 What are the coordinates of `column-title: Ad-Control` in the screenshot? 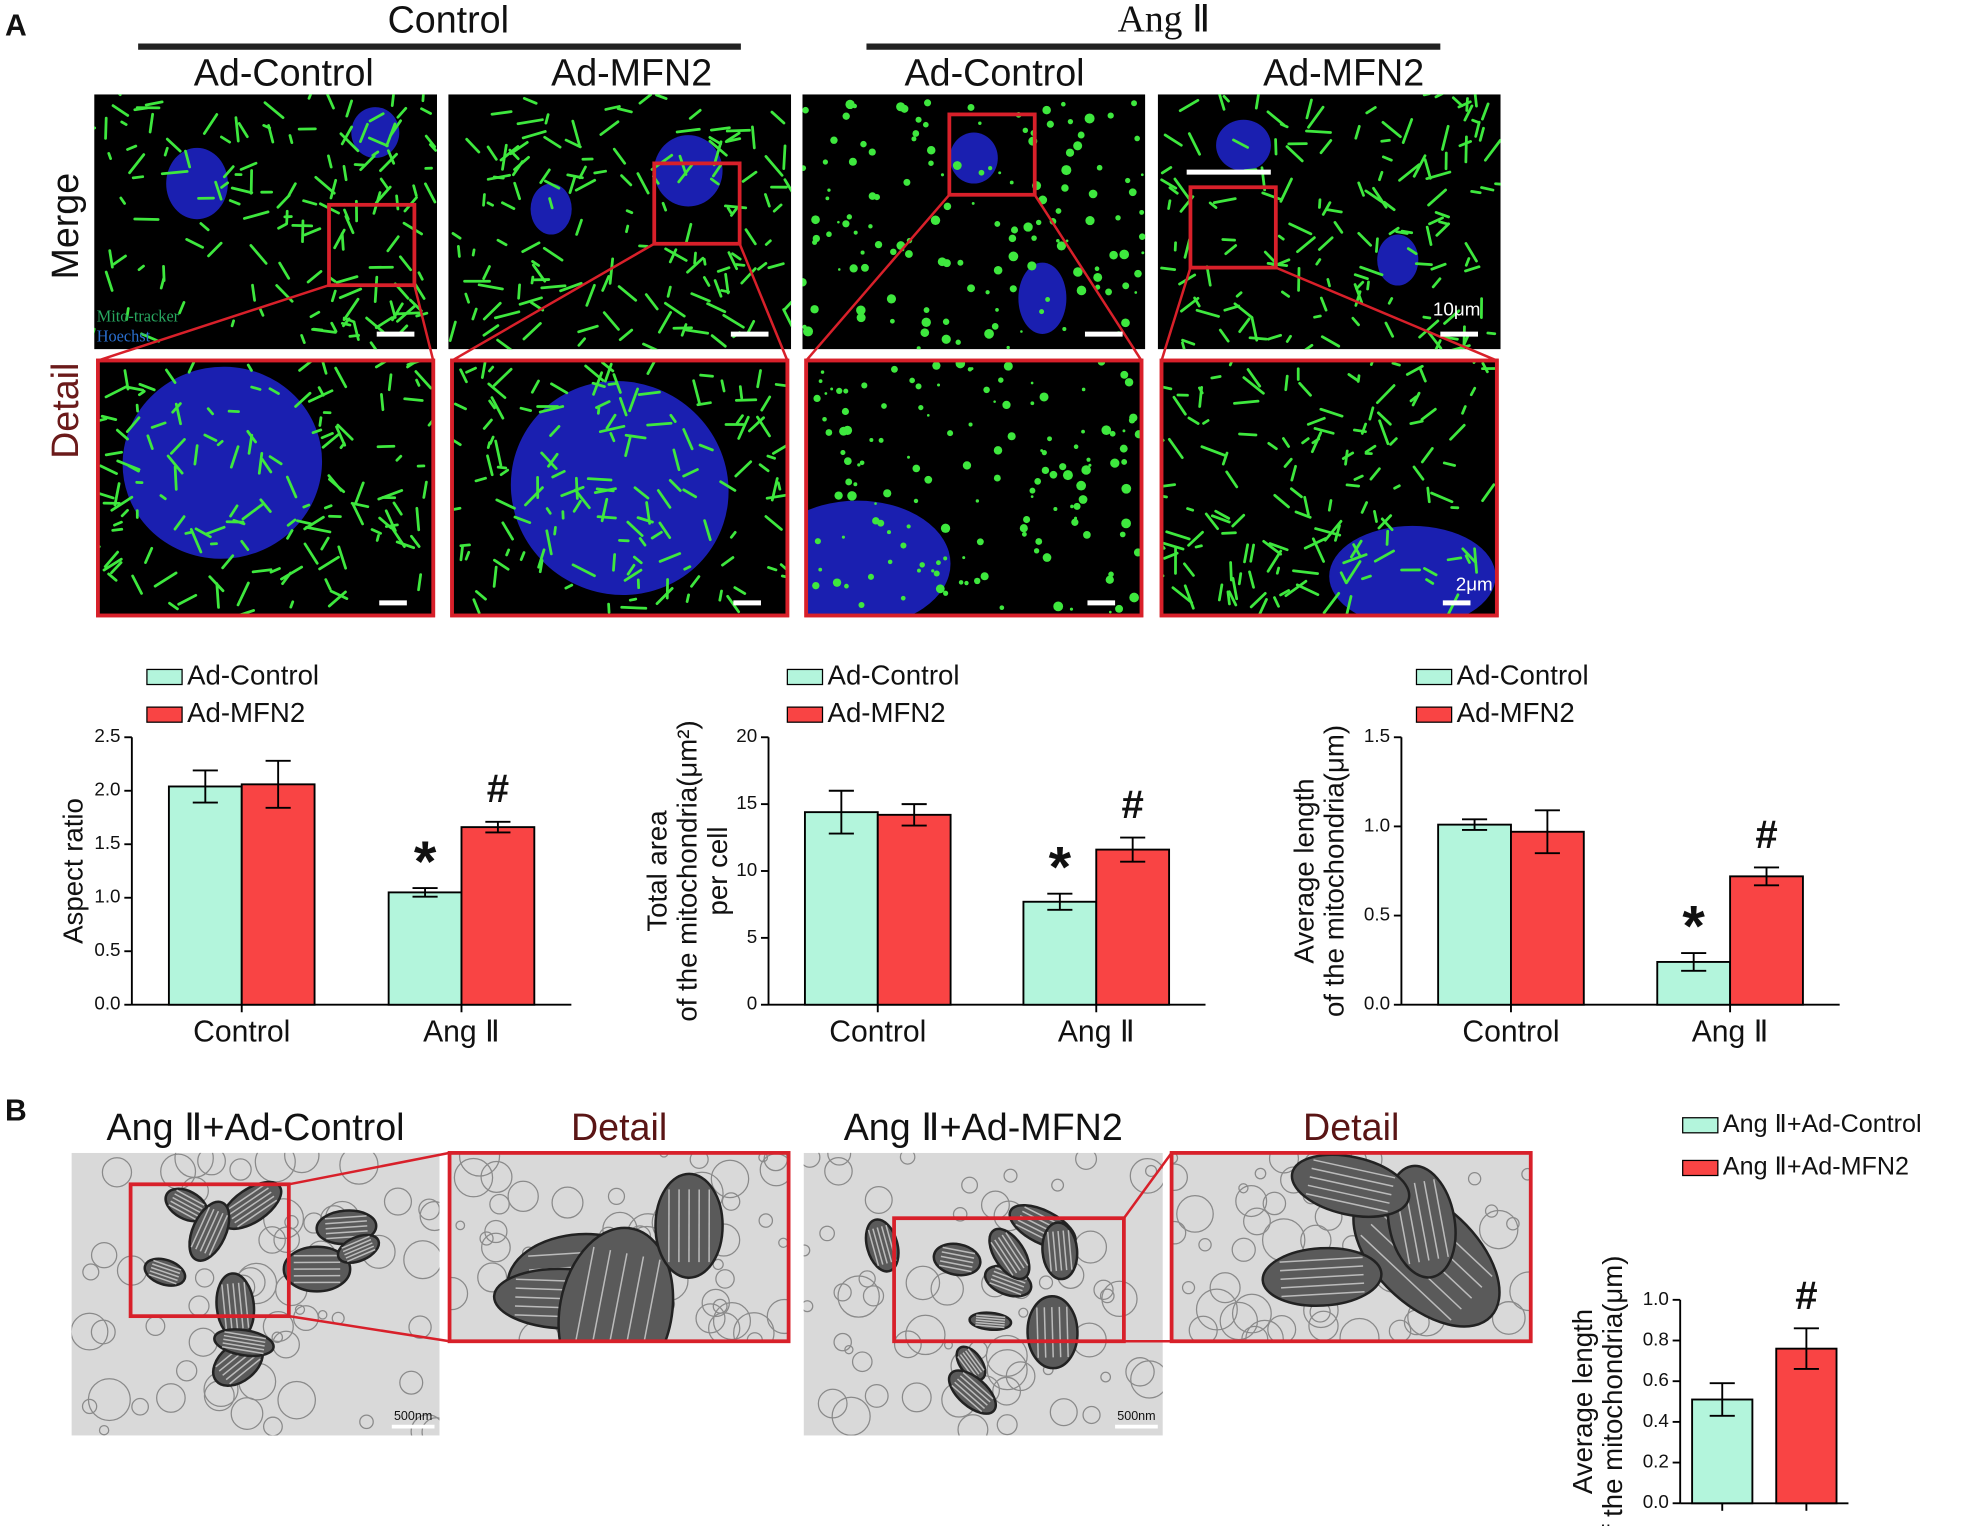 It's located at (284, 72).